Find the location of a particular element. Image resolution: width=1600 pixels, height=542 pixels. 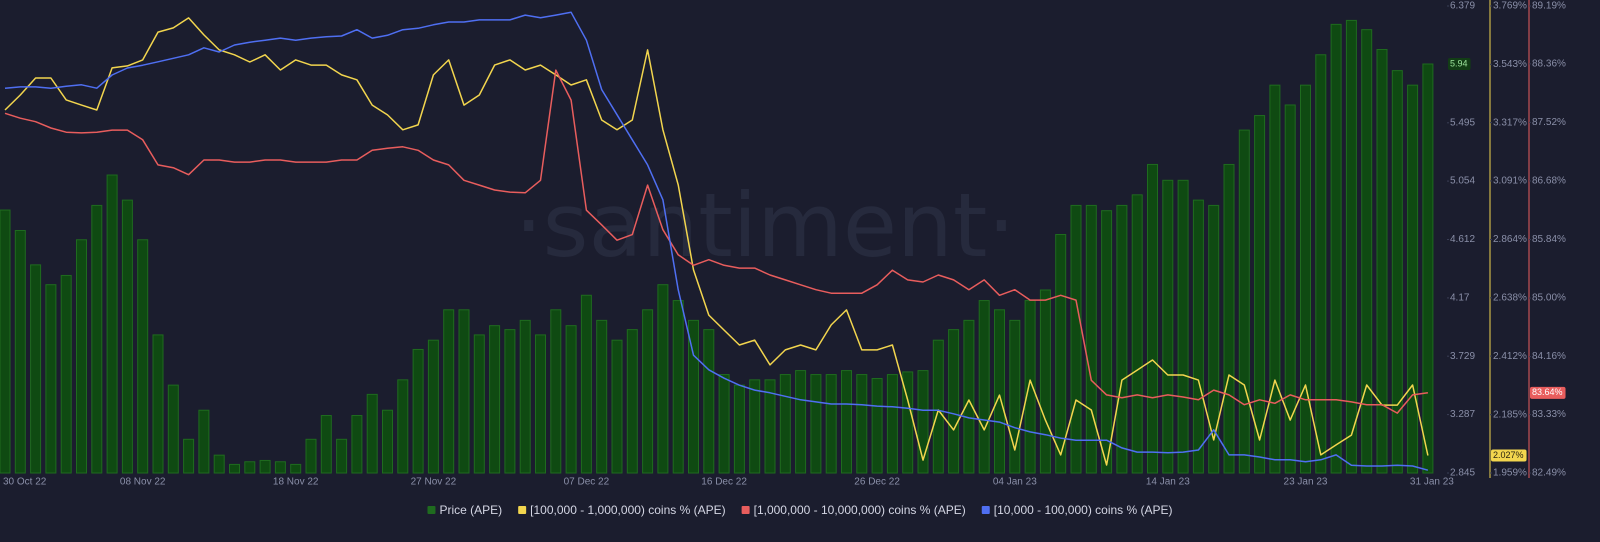

y3-tick-label: 85.84% is located at coordinates (1549, 239).